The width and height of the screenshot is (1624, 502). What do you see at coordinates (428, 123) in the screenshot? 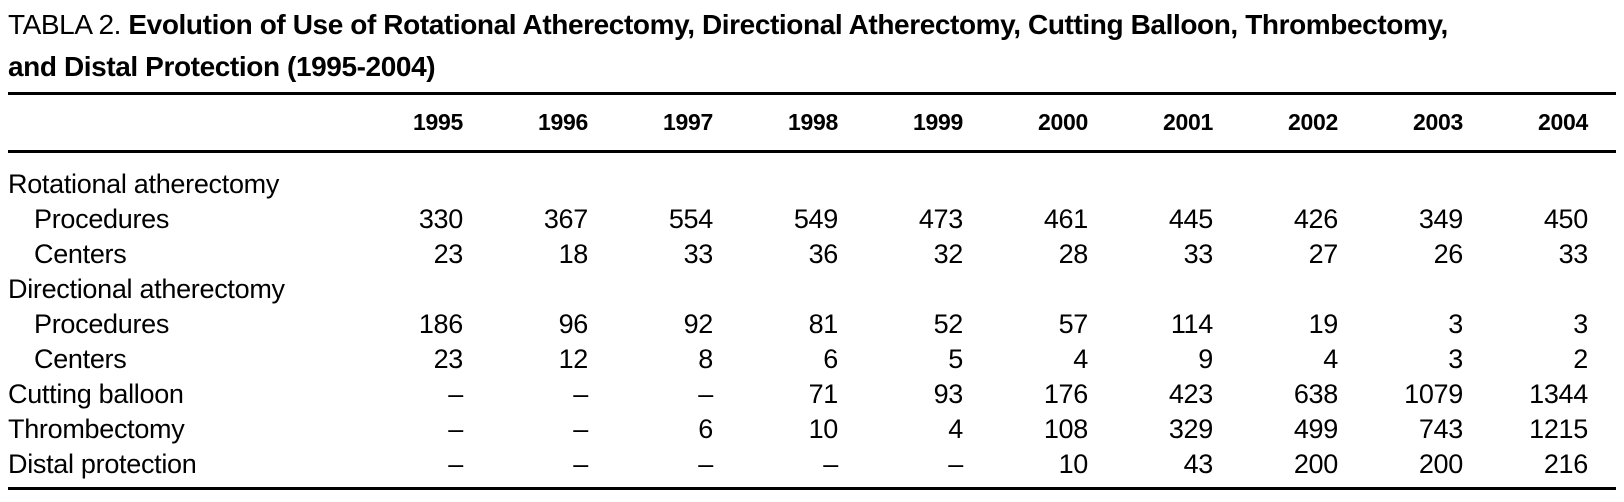
I see `year-column-header: 1995` at bounding box center [428, 123].